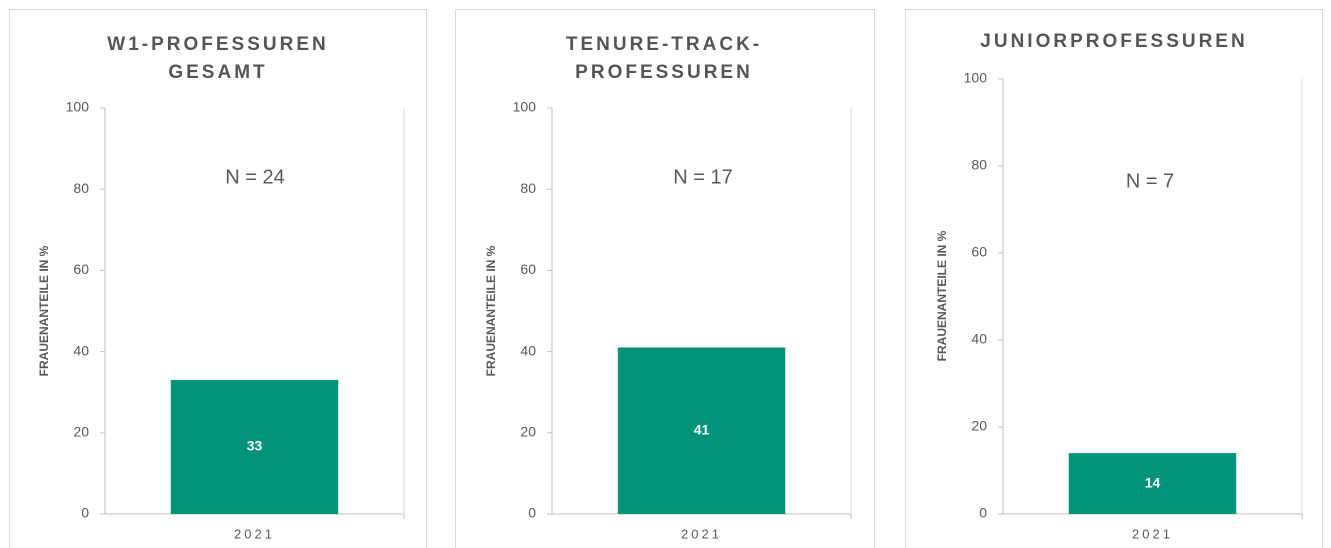 The width and height of the screenshot is (1331, 548). Describe the element at coordinates (664, 44) in the screenshot. I see `chart-title: TENURE-TRACK-` at that location.